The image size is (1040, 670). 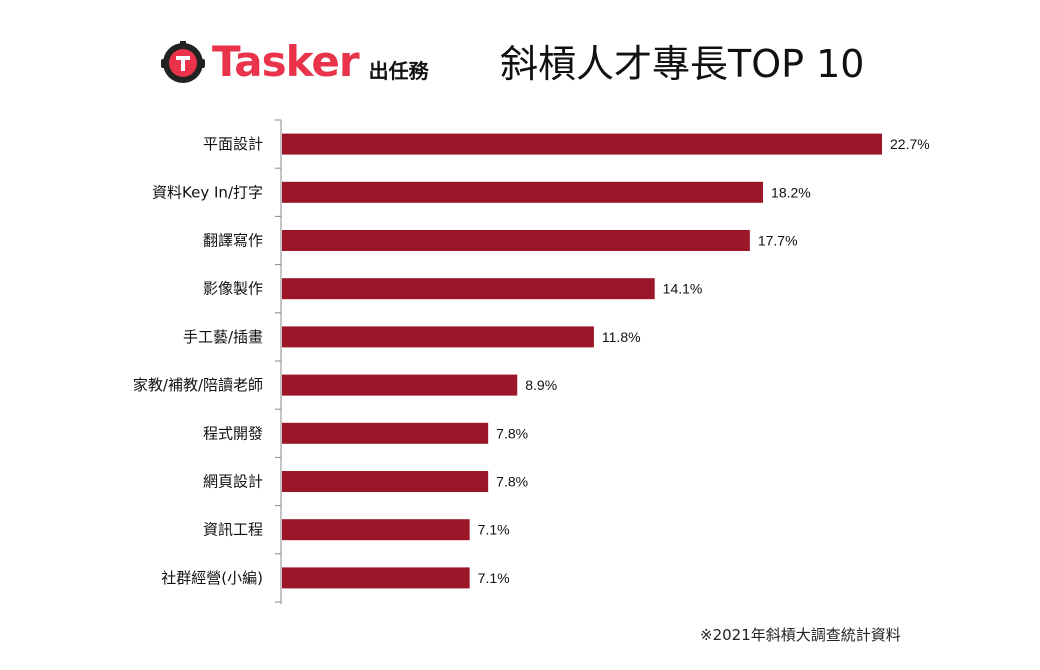 What do you see at coordinates (682, 64) in the screenshot?
I see `chart-title: 斜槓人才專長TOP 10` at bounding box center [682, 64].